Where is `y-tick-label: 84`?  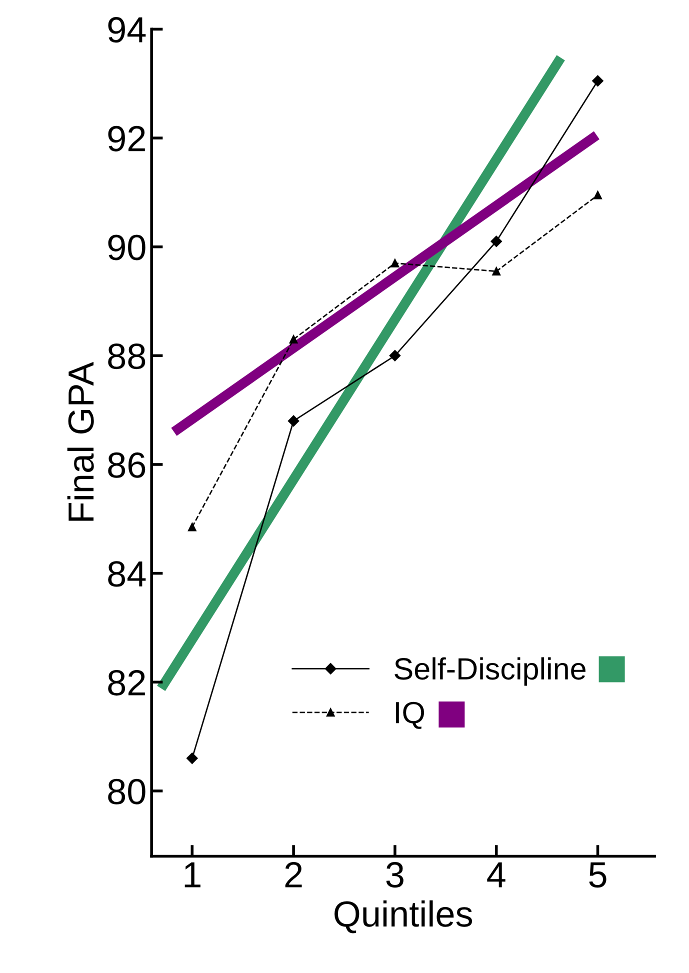
y-tick-label: 84 is located at coordinates (127, 574).